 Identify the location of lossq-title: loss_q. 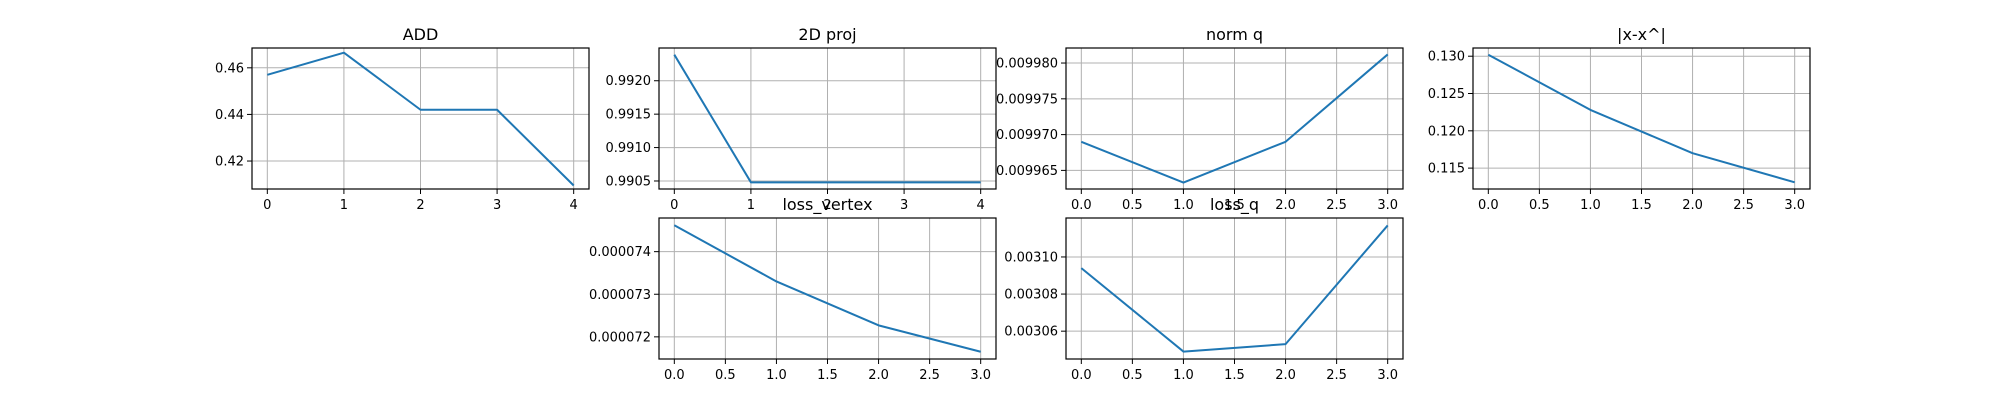
(1234, 205).